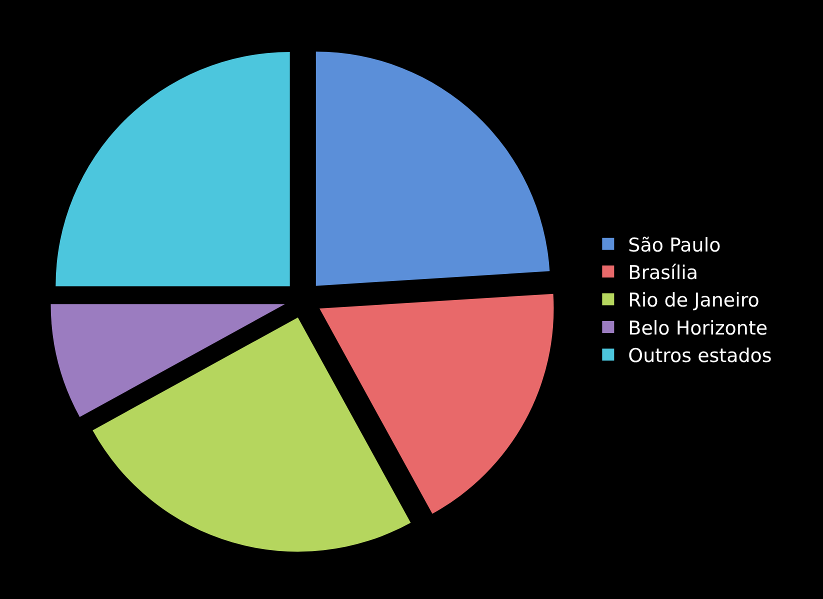 Image resolution: width=823 pixels, height=599 pixels. What do you see at coordinates (700, 356) in the screenshot?
I see `legend-label: Outros estados` at bounding box center [700, 356].